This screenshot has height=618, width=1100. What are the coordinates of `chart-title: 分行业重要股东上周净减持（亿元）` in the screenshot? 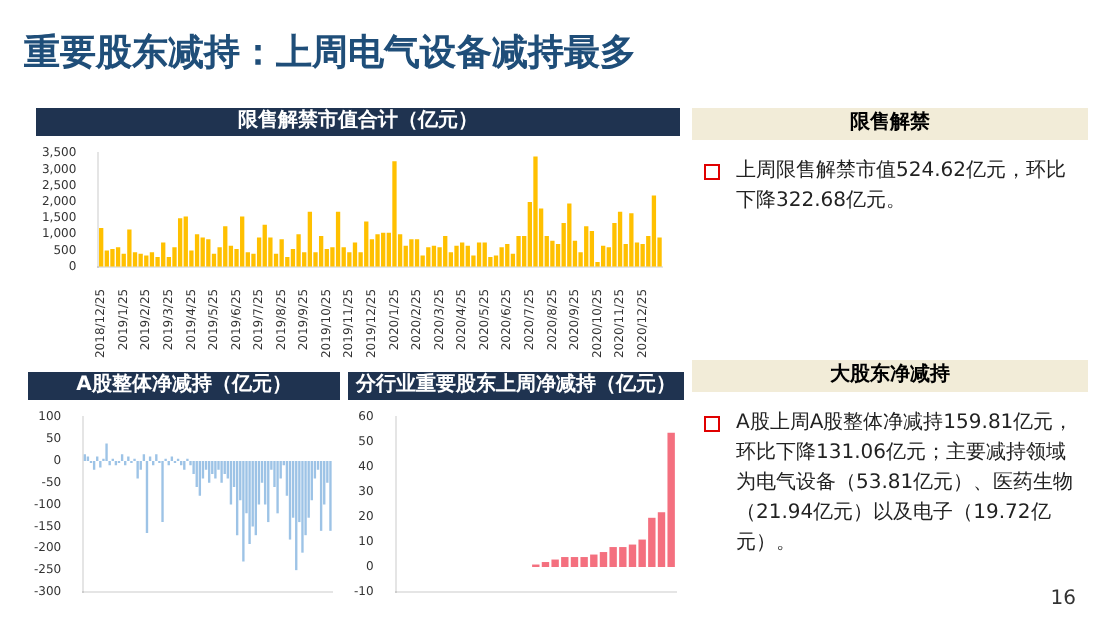 It's located at (516, 386).